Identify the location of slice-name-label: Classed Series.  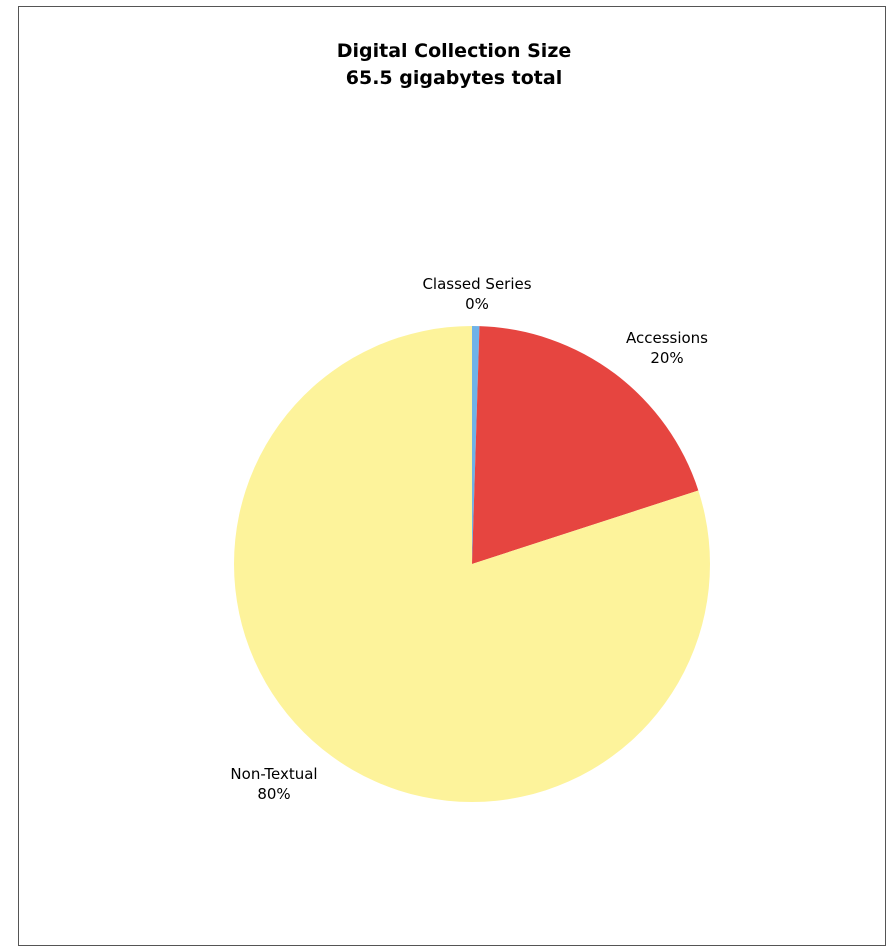
(476, 284).